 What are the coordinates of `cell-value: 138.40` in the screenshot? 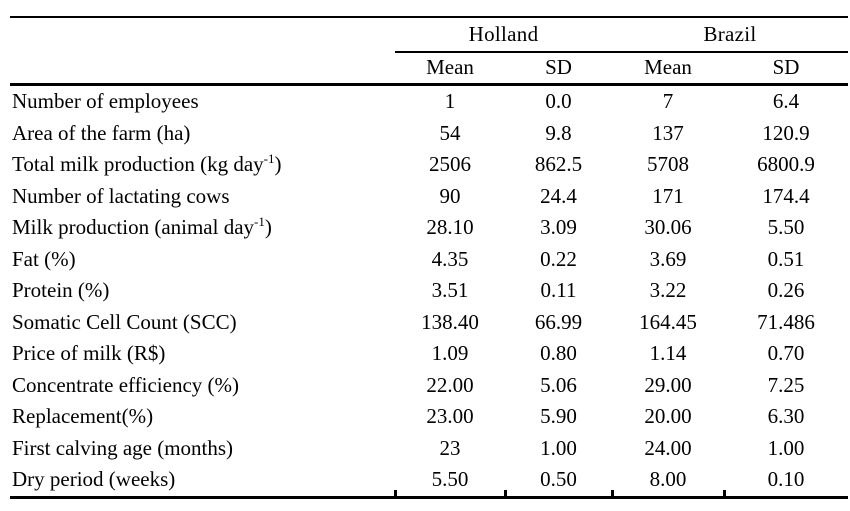 It's located at (450, 321).